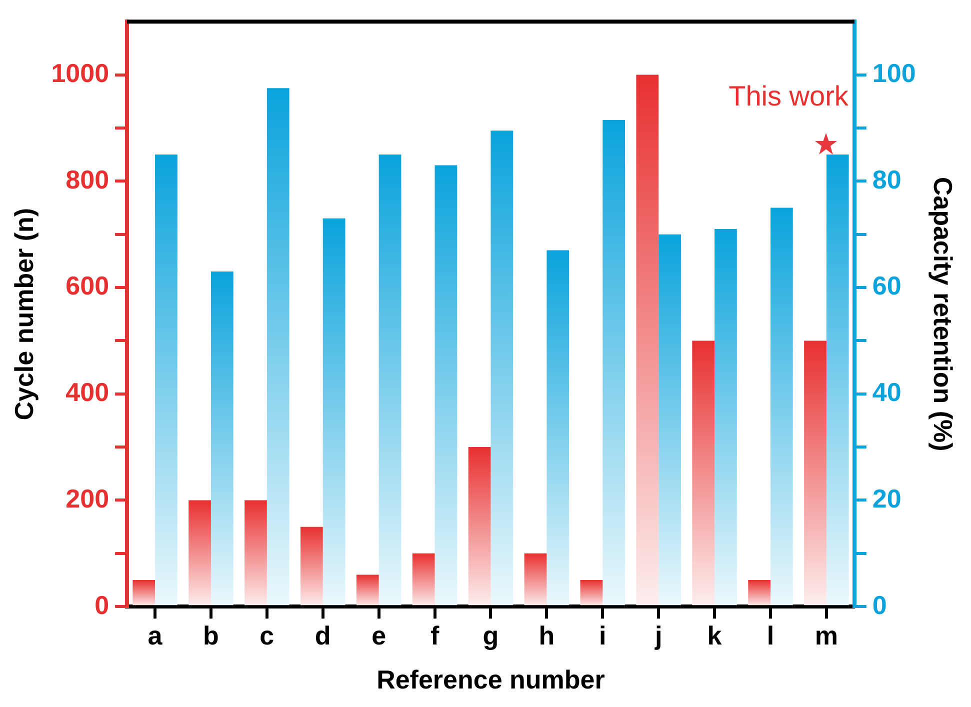 This screenshot has width=971, height=707. What do you see at coordinates (602, 635) in the screenshot?
I see `x-tick-label: i` at bounding box center [602, 635].